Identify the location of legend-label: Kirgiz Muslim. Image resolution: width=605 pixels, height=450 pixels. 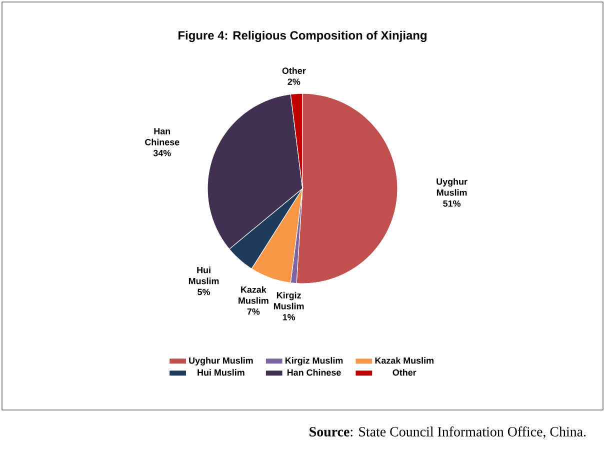
(314, 361).